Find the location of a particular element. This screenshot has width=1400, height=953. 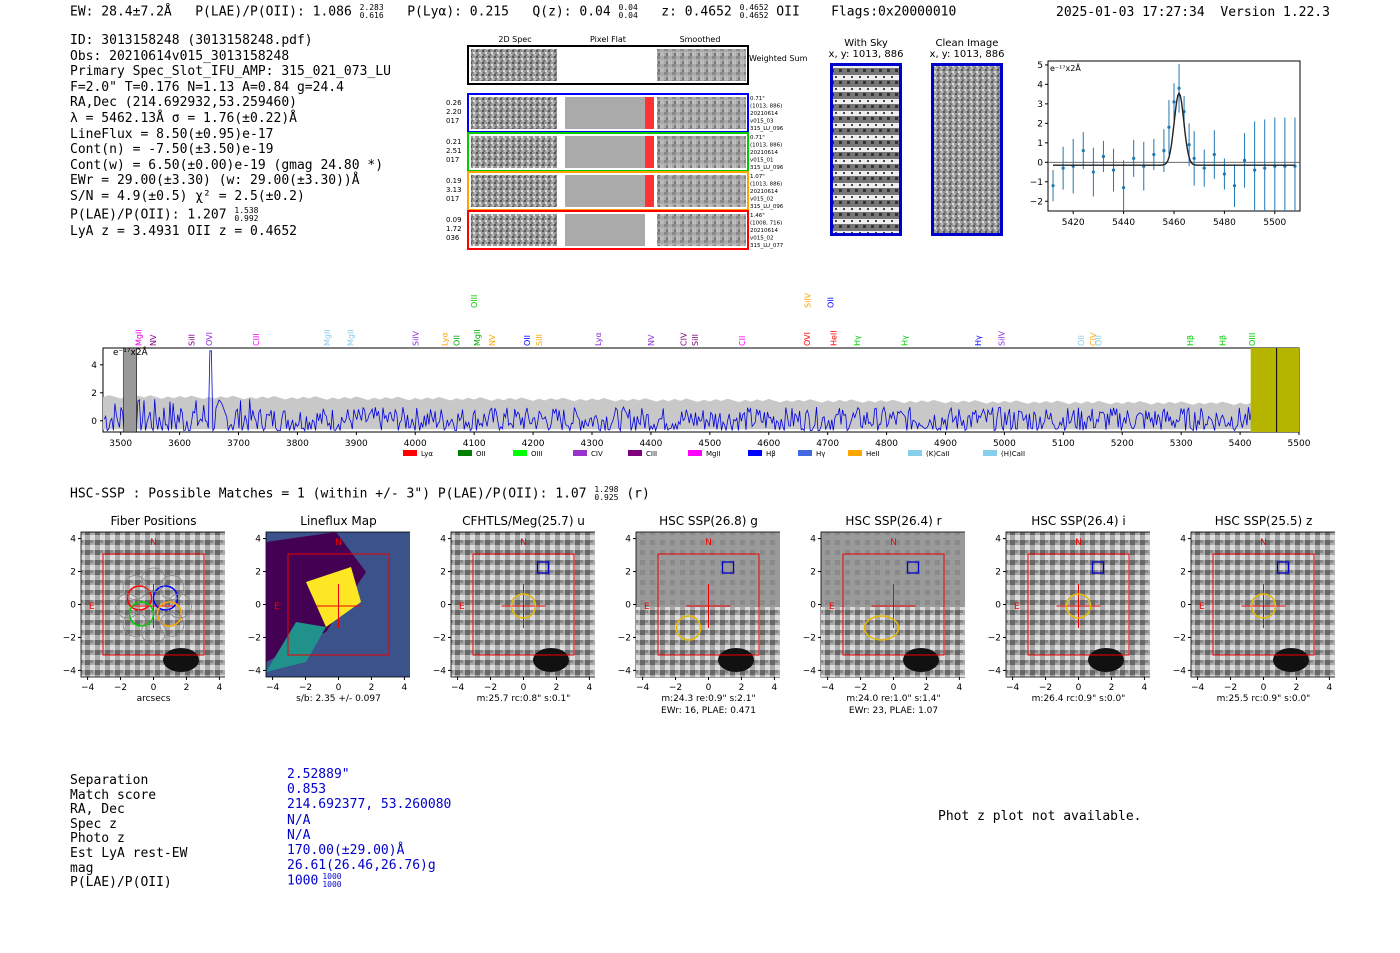

match-label: Separation is located at coordinates (109, 780).